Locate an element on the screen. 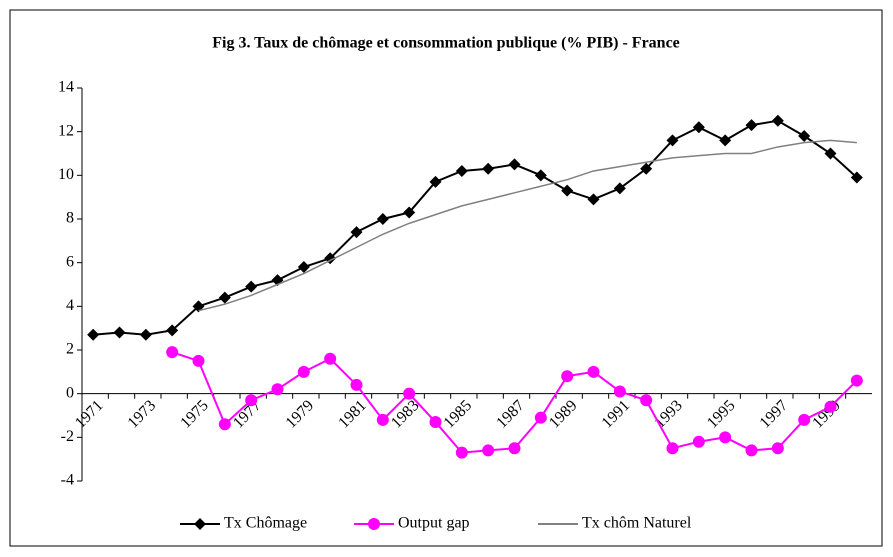 Image resolution: width=893 pixels, height=557 pixels. y-tick-label: 8 is located at coordinates (70, 218).